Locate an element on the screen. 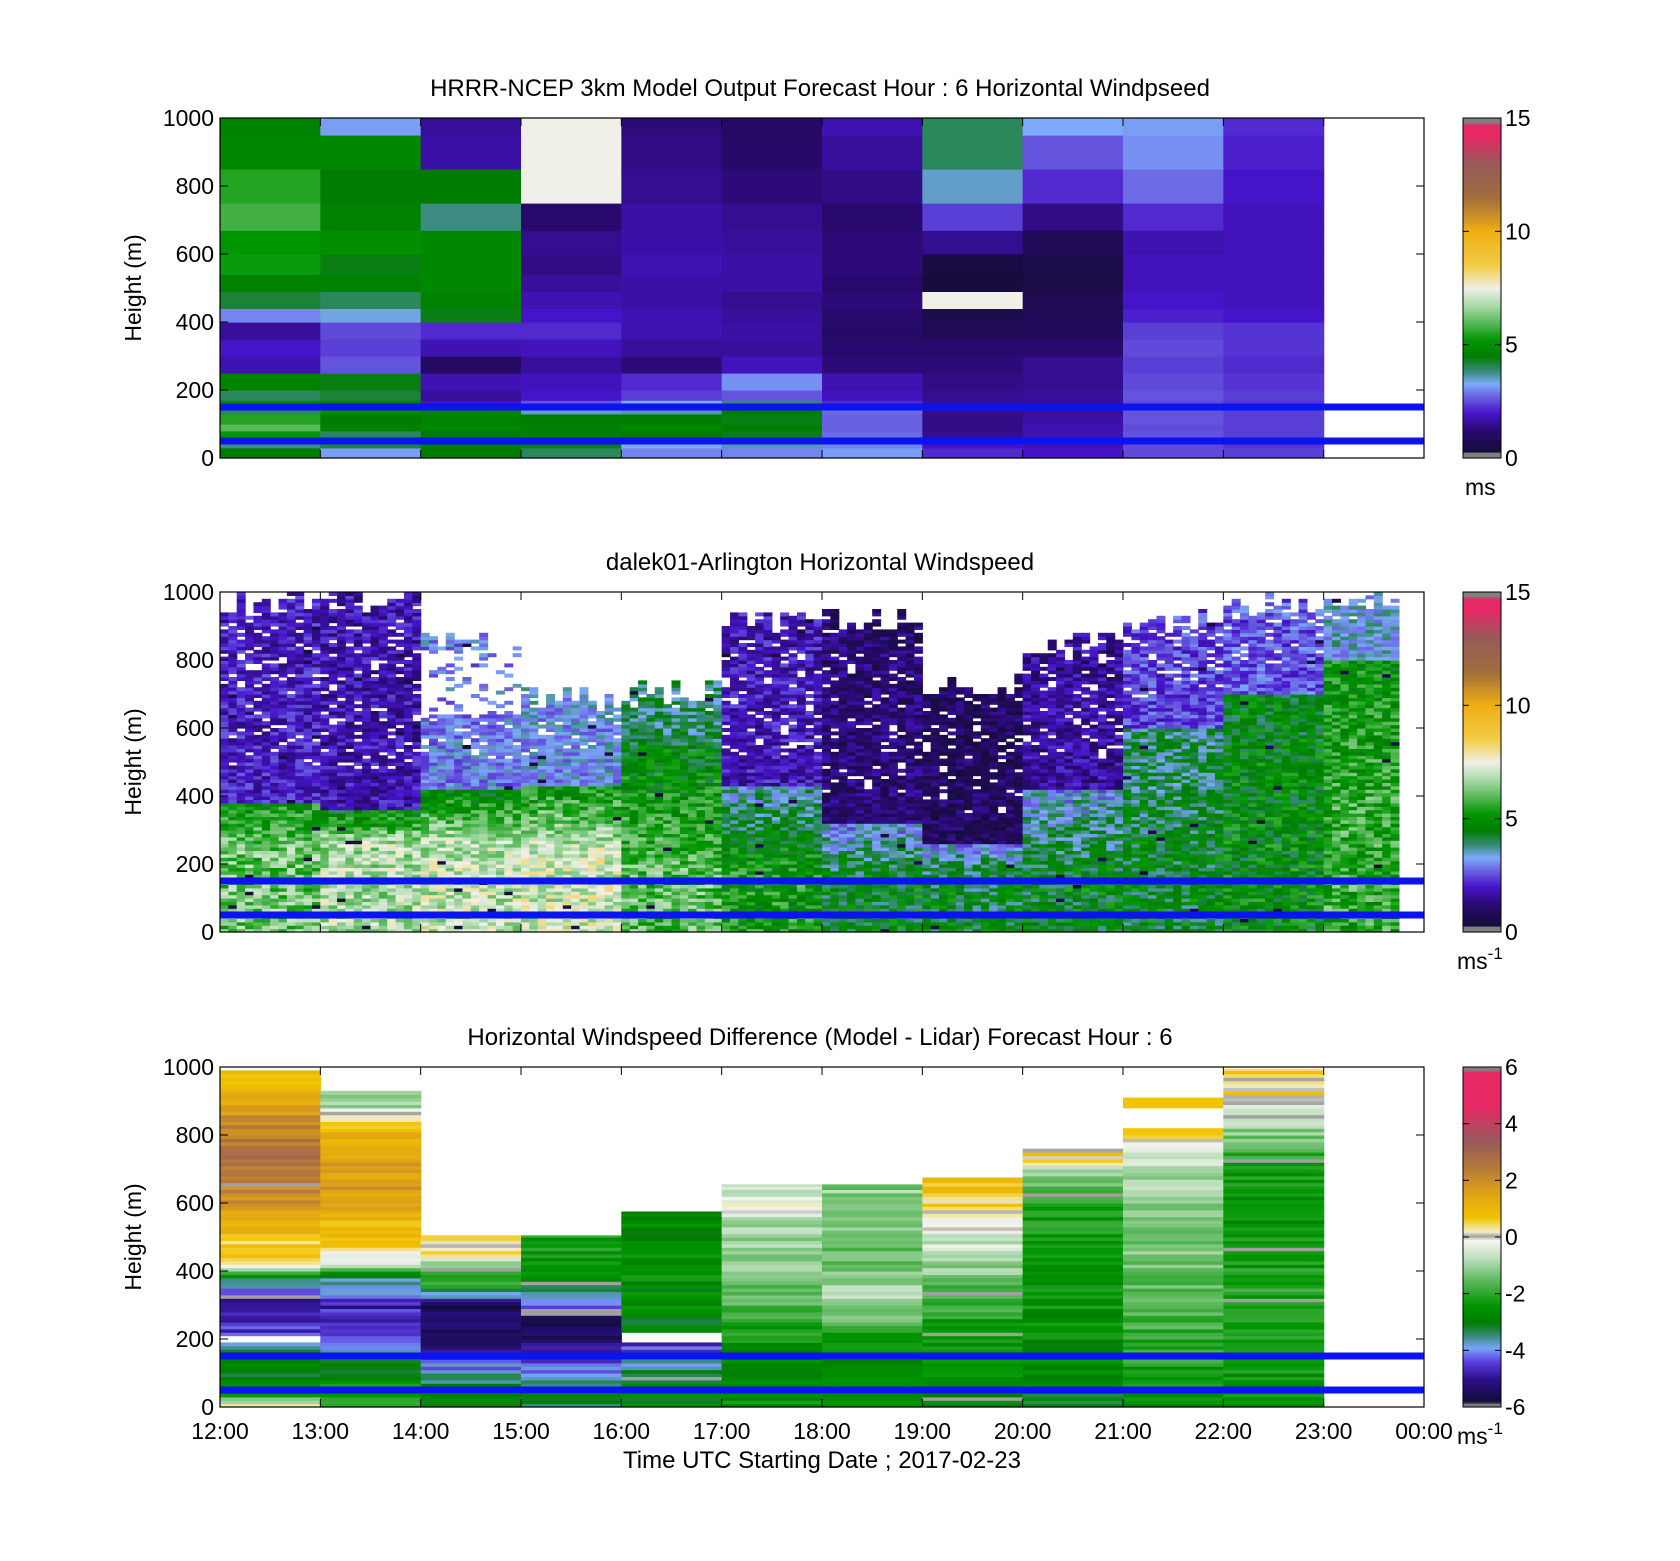 This screenshot has height=1561, width=1680. colorbar-swatch is located at coordinates (1482, 223).